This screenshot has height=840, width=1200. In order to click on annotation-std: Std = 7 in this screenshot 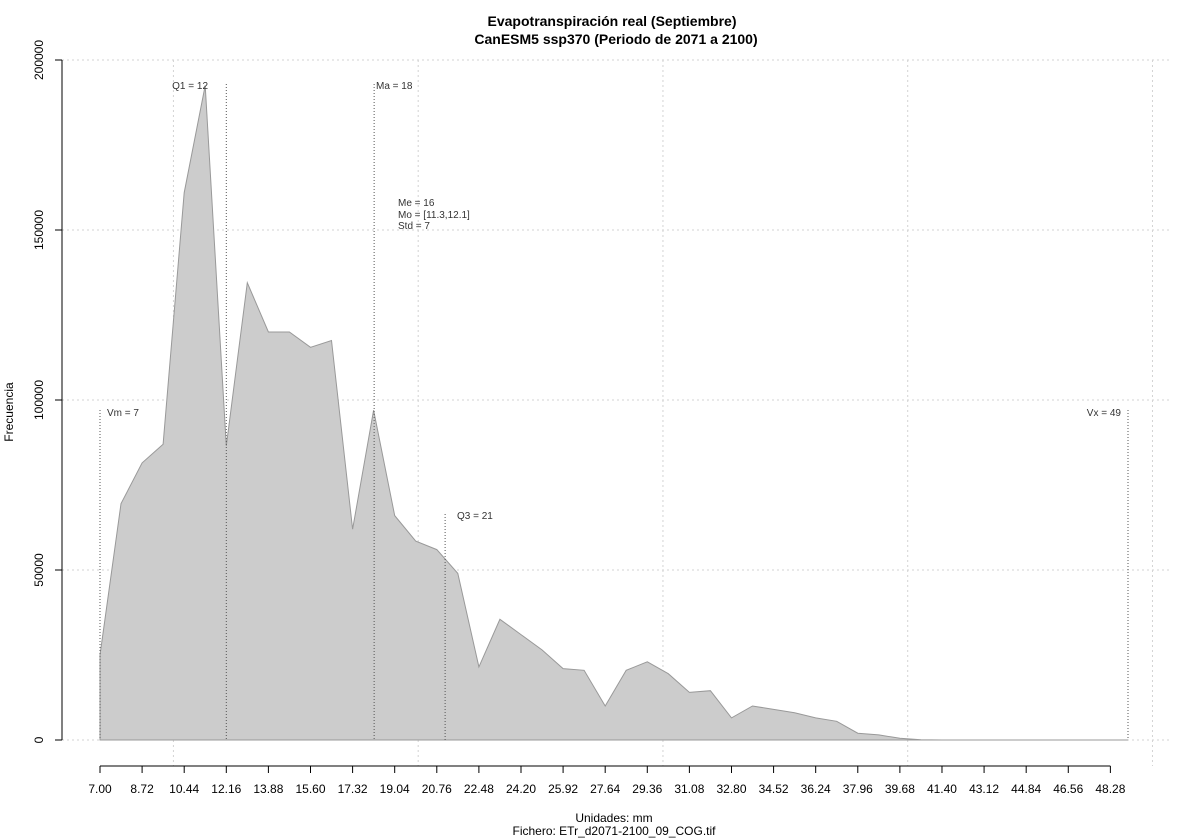, I will do `click(414, 226)`.